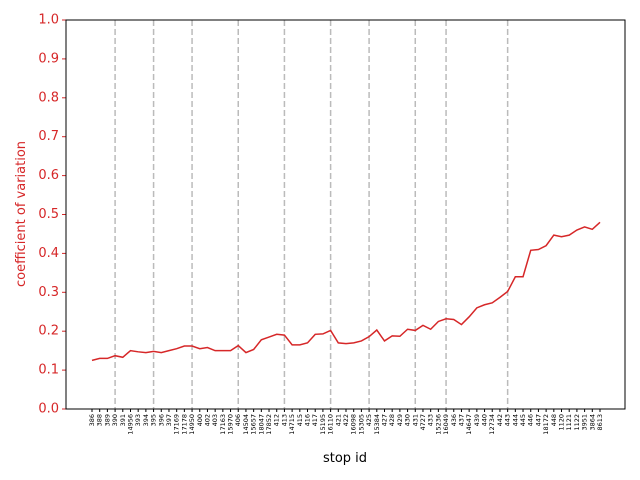 Image resolution: width=640 pixels, height=480 pixels. I want to click on x-tick-label: 8613, so click(600, 422).